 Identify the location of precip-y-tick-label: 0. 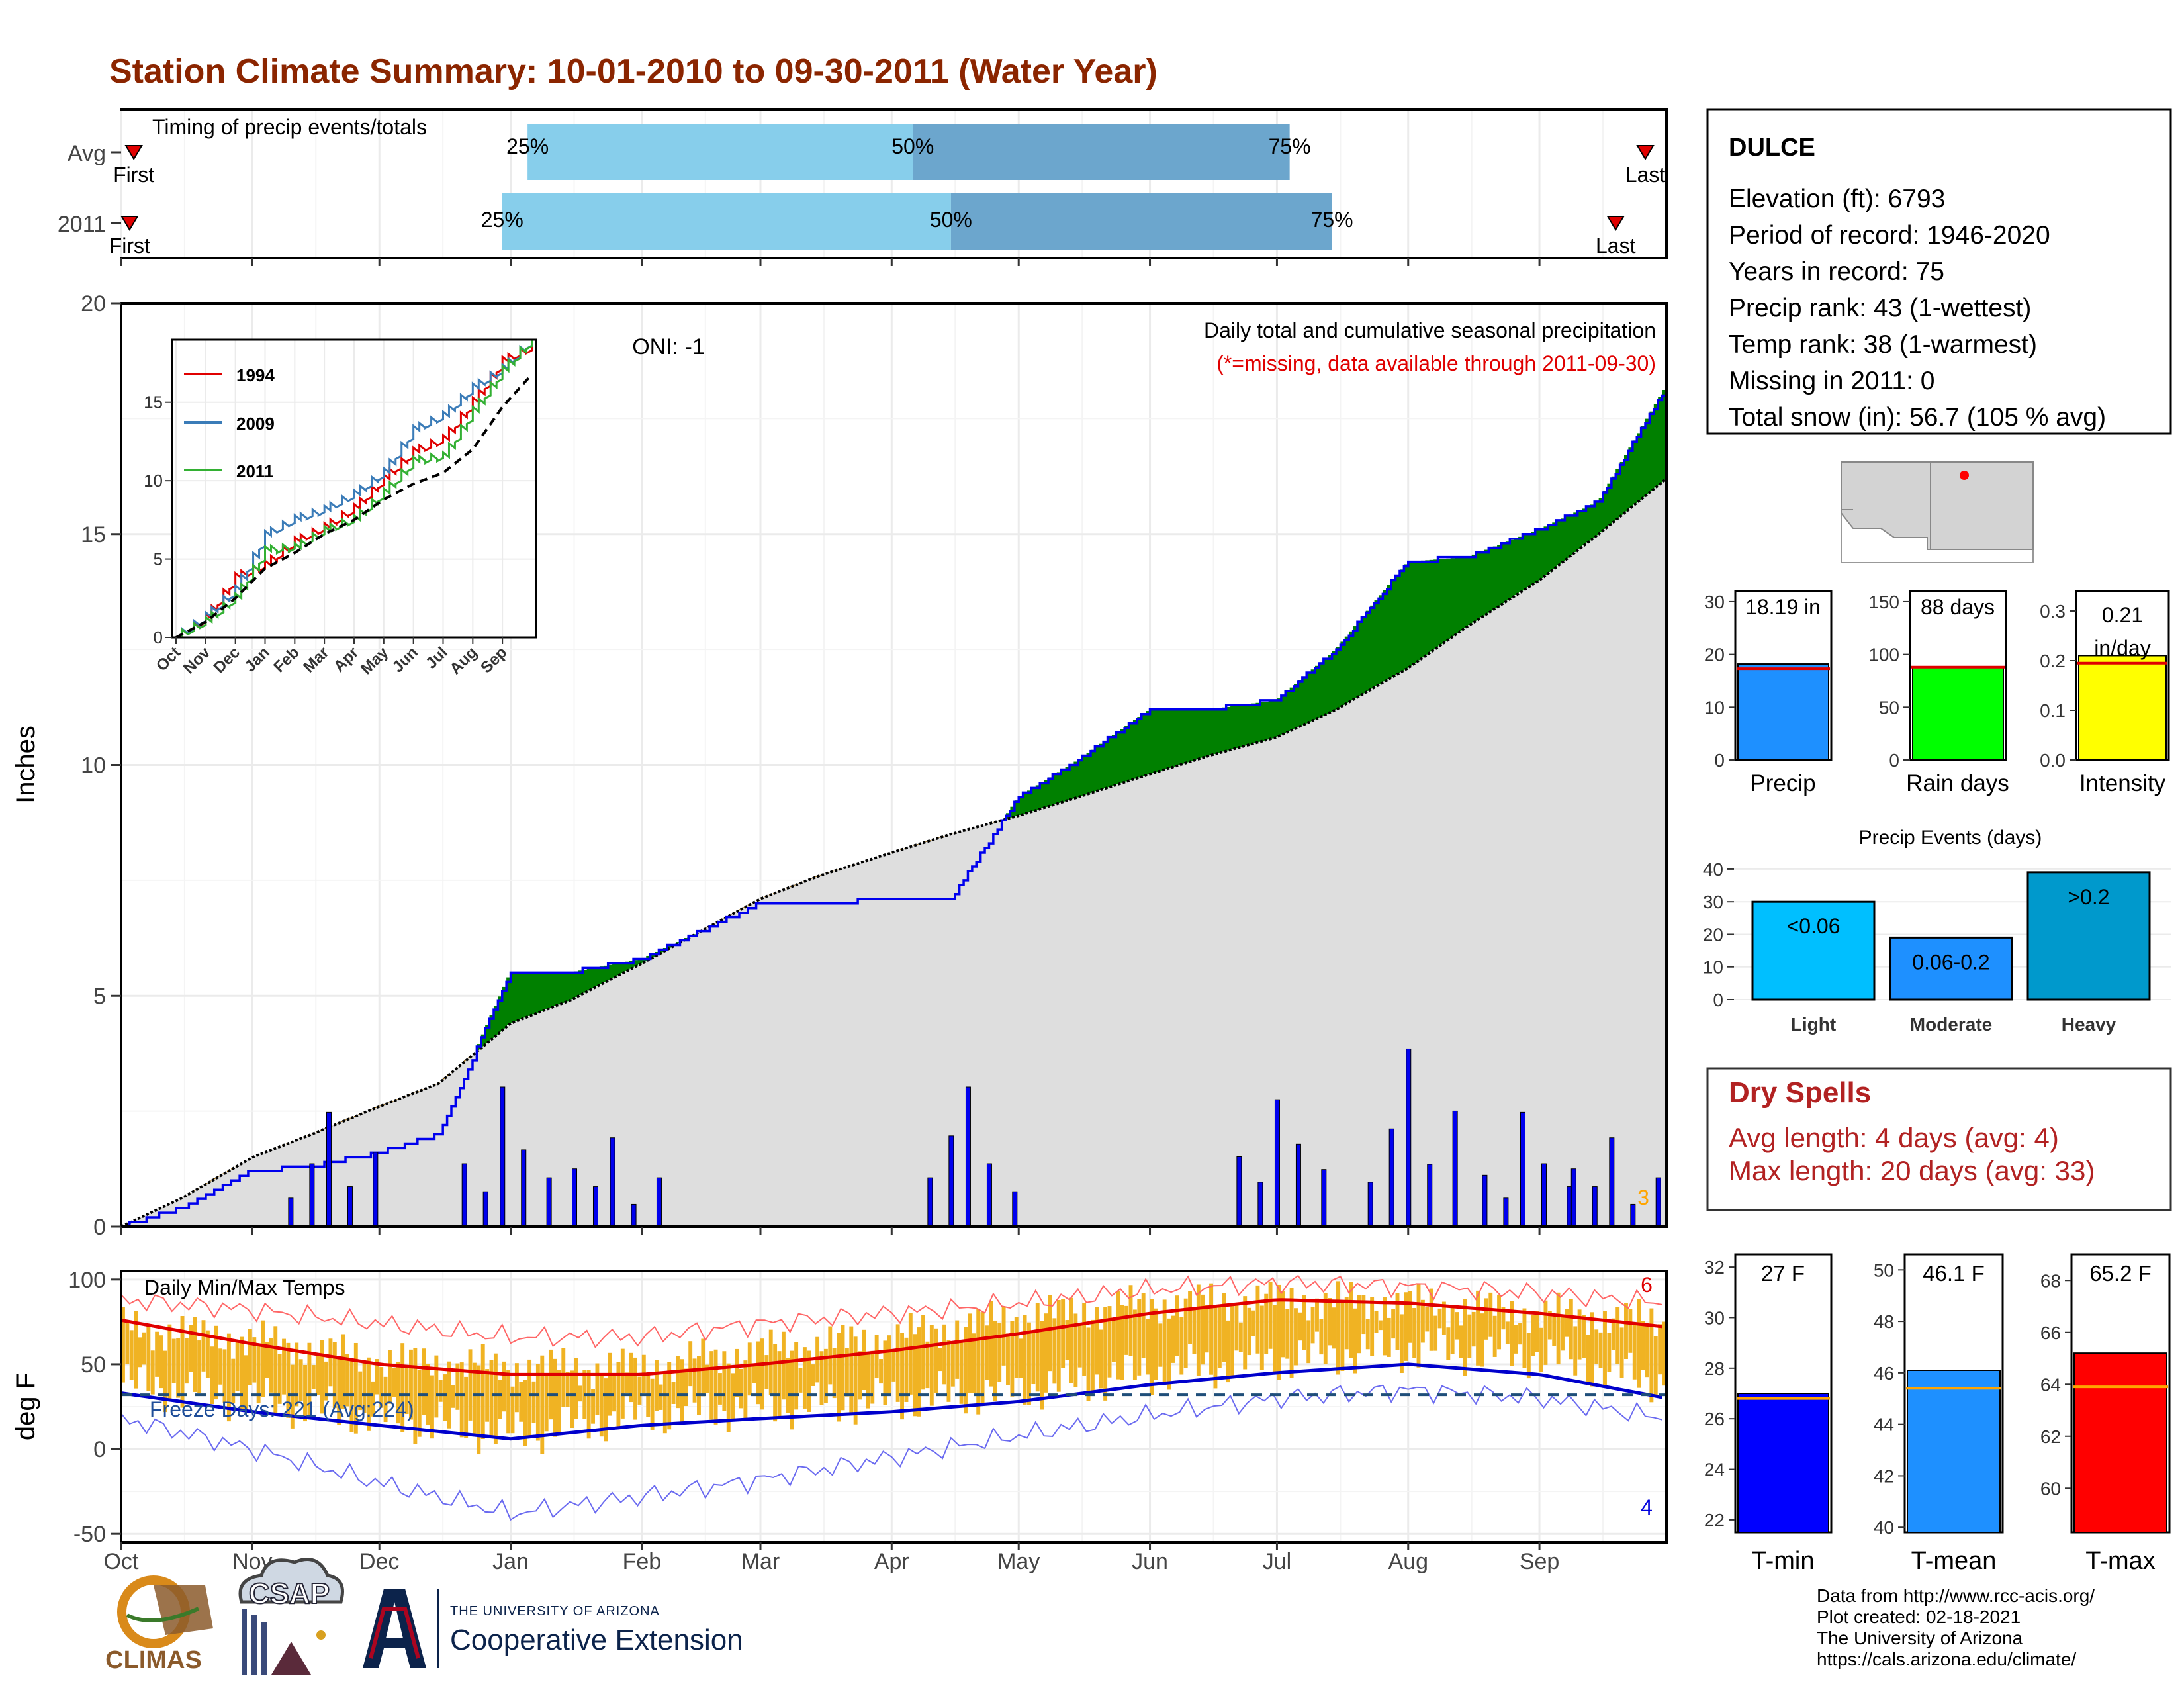
(100, 1227).